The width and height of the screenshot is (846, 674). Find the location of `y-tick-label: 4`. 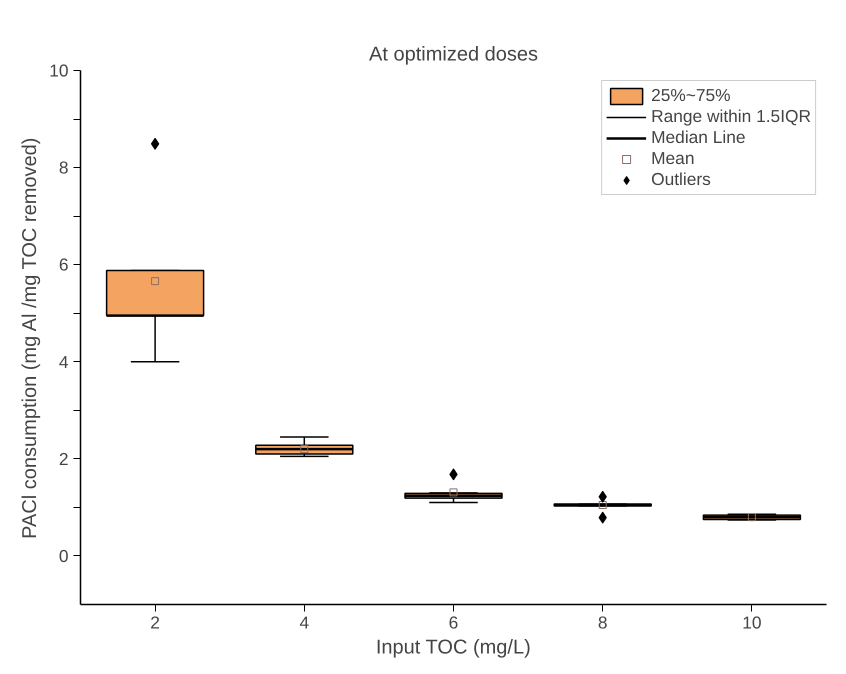

y-tick-label: 4 is located at coordinates (63, 362).